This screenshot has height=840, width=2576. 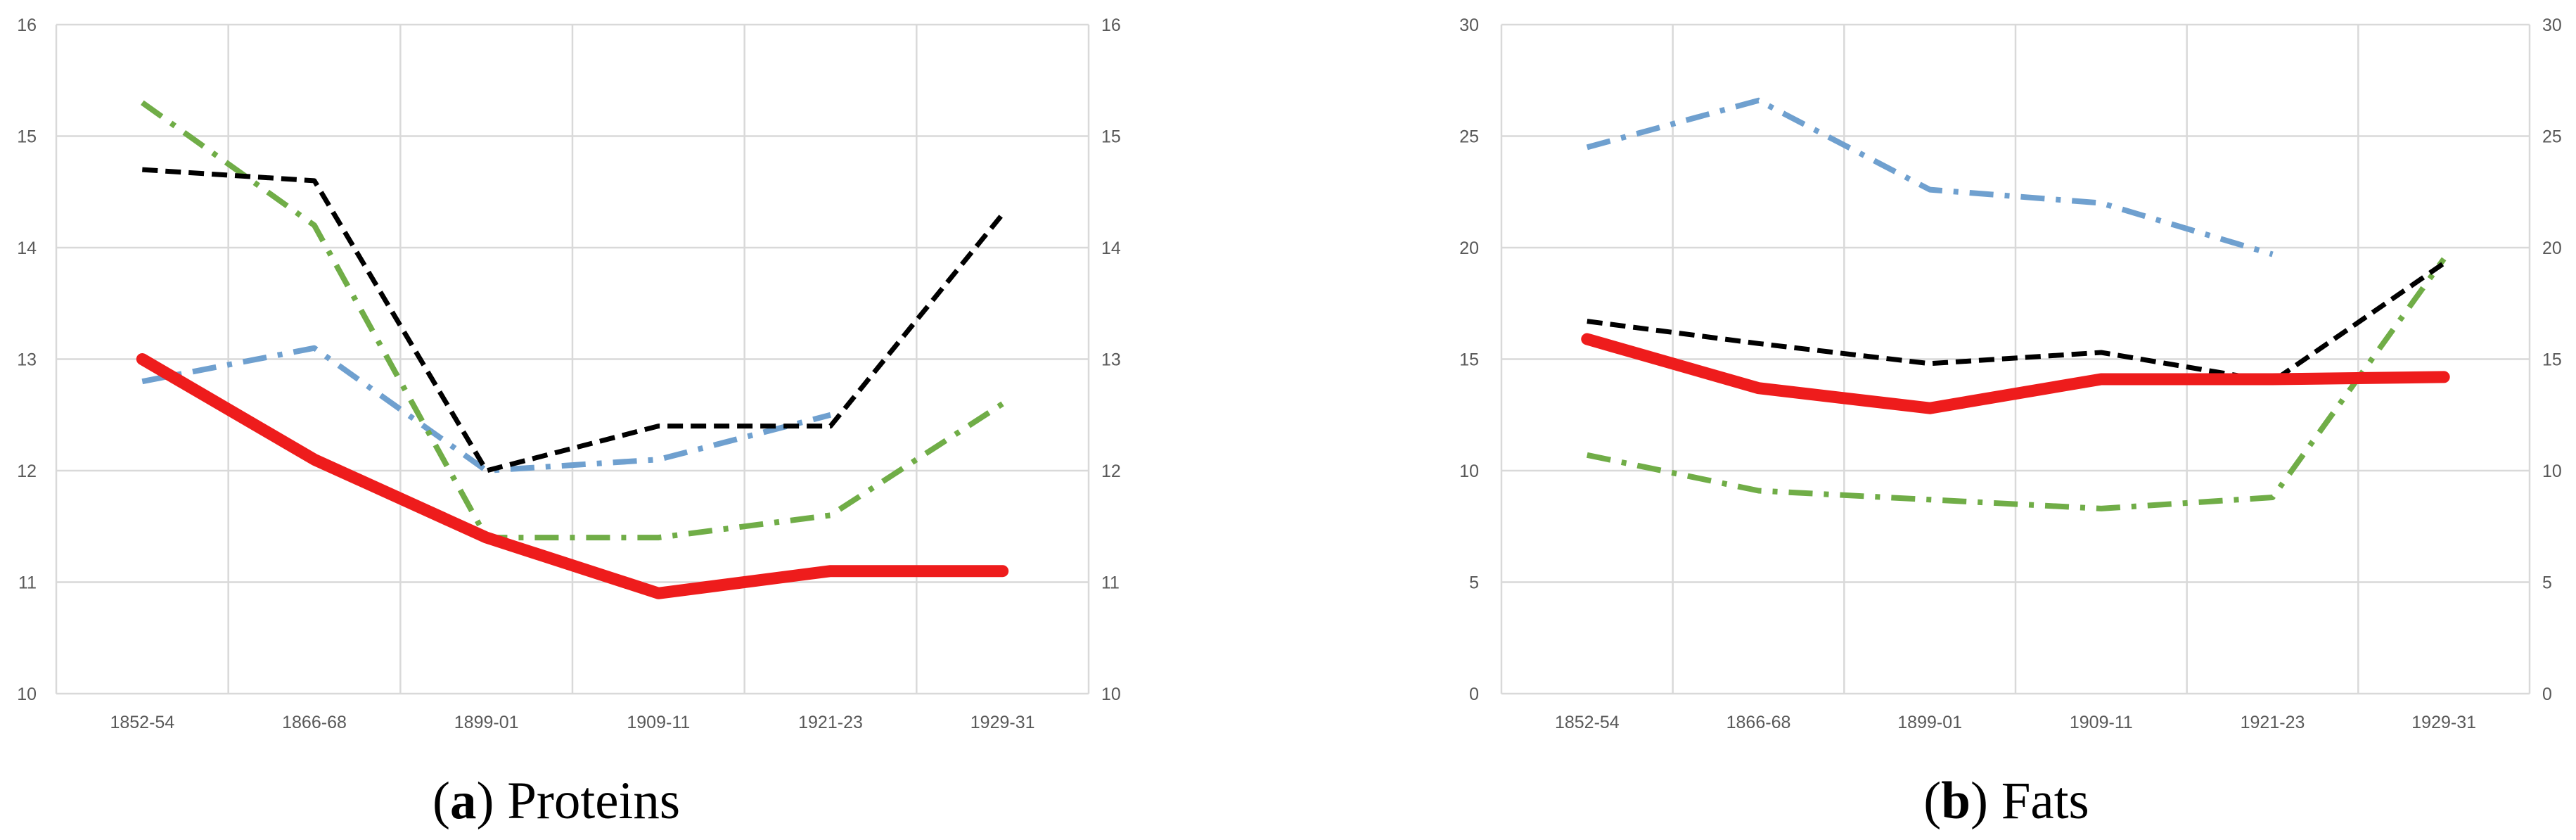 What do you see at coordinates (27, 360) in the screenshot?
I see `y-tick-label: 13` at bounding box center [27, 360].